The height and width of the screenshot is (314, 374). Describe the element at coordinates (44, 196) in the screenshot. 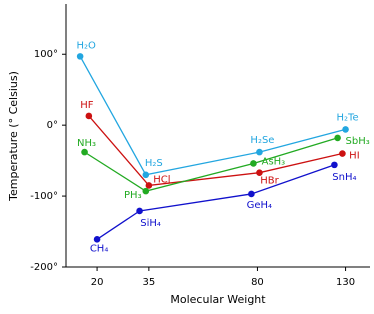

I see `y-tick-label: -100°` at that location.